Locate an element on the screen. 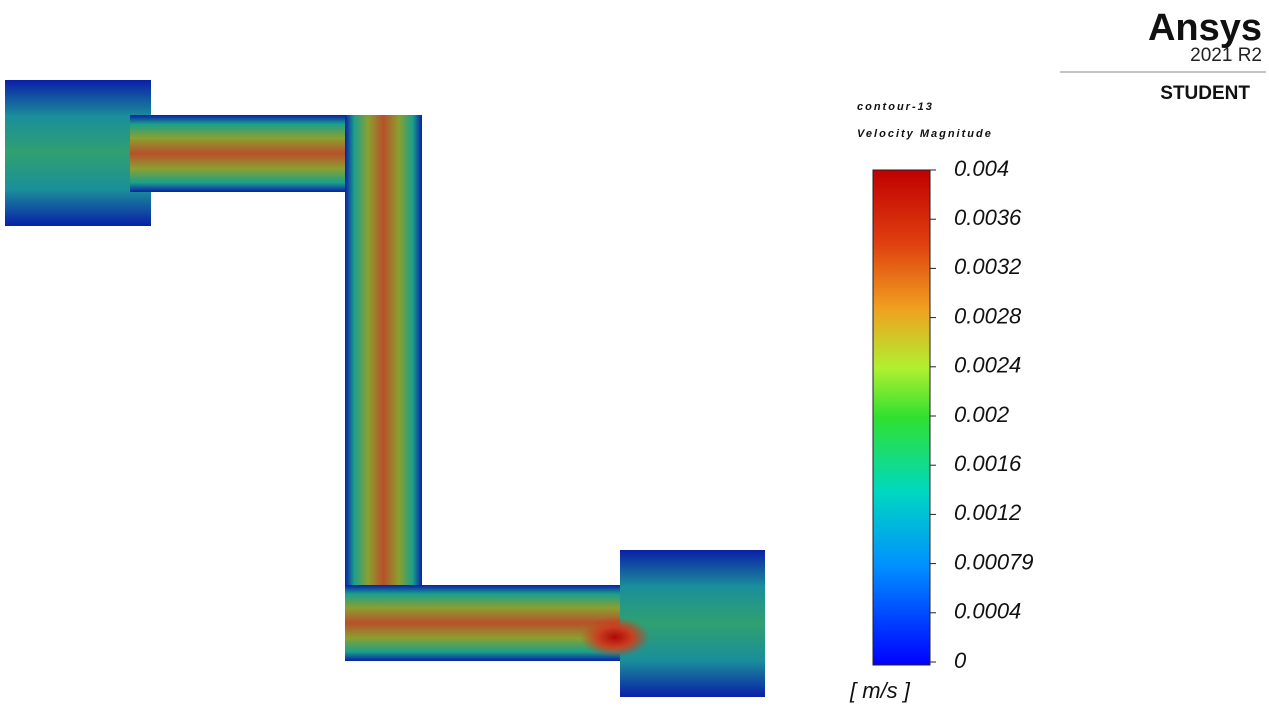 The width and height of the screenshot is (1269, 710). vertical-pipe is located at coordinates (383, 387).